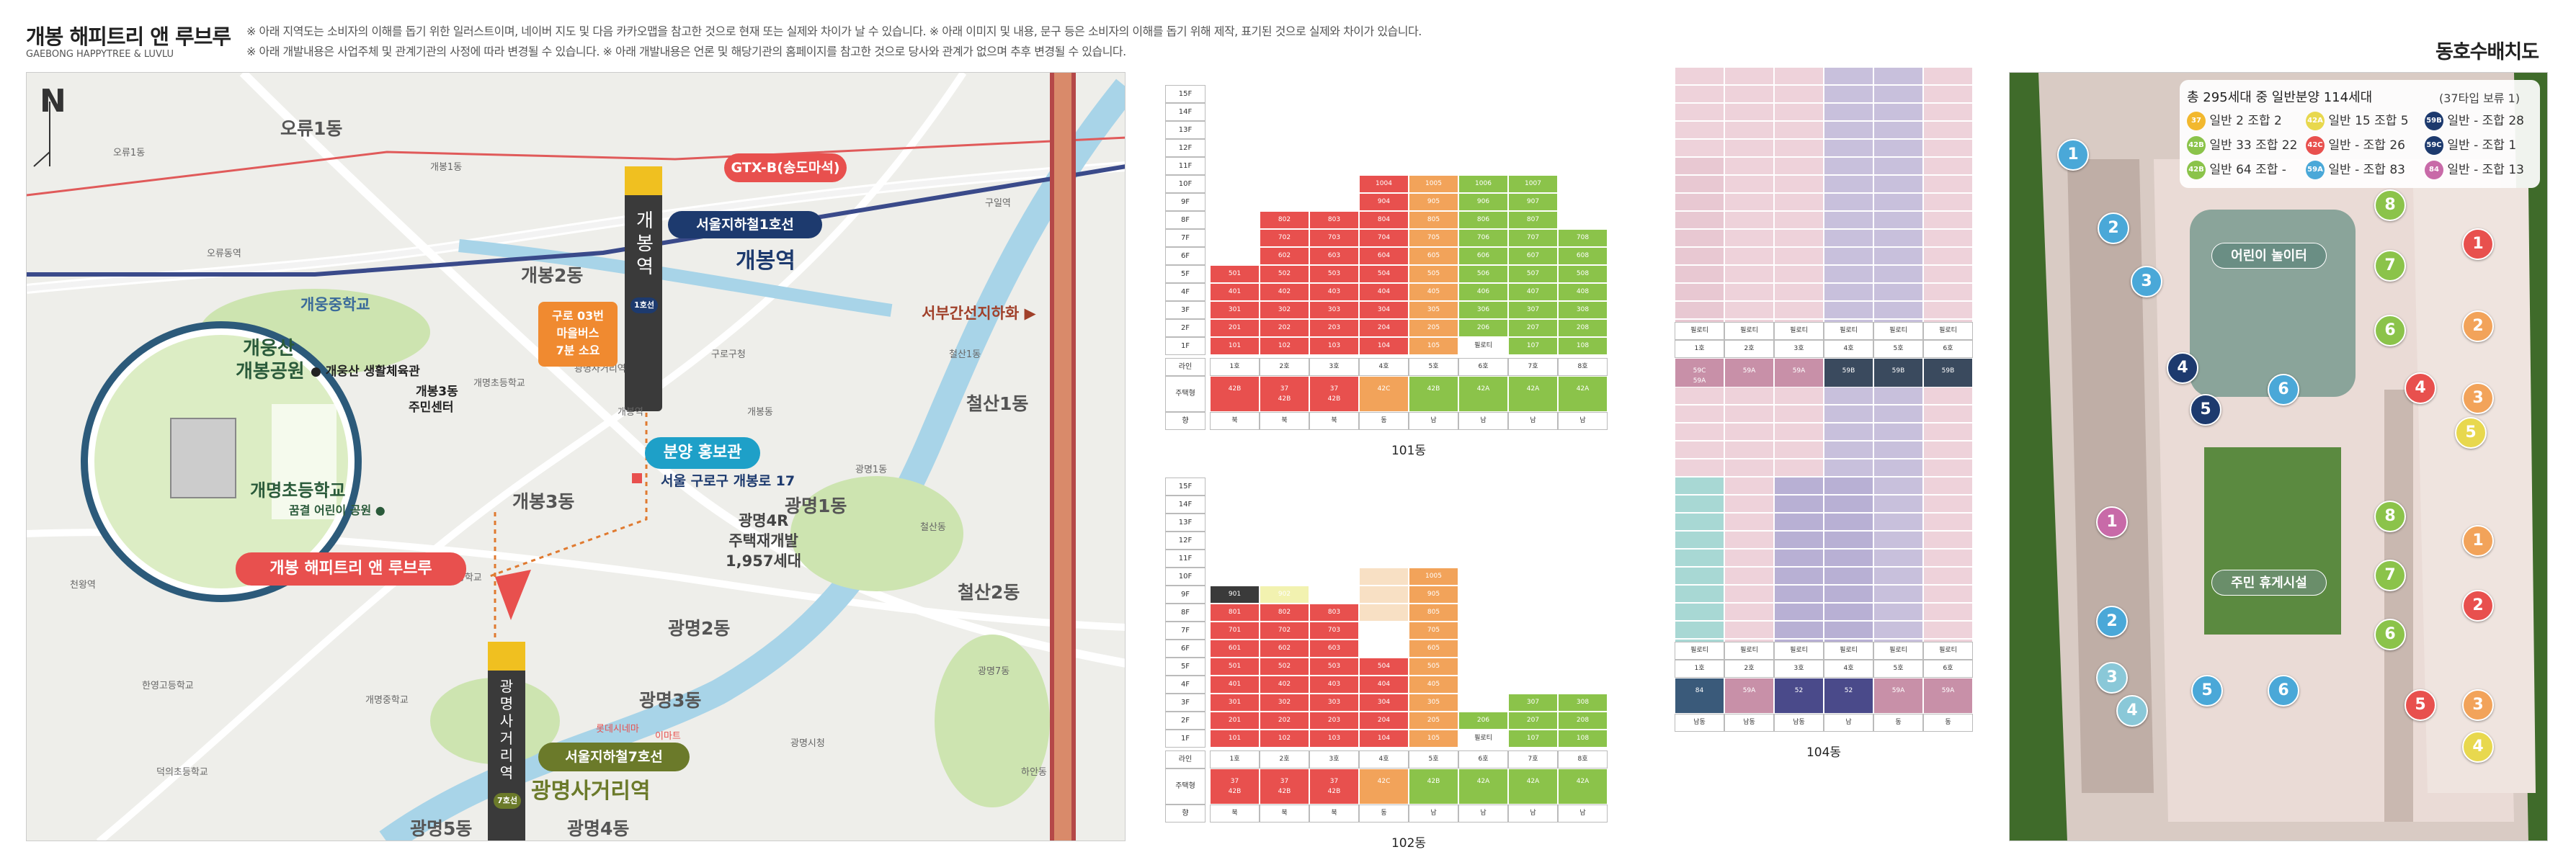 The width and height of the screenshot is (2576, 865). I want to click on unit-cell: 402, so click(1284, 292).